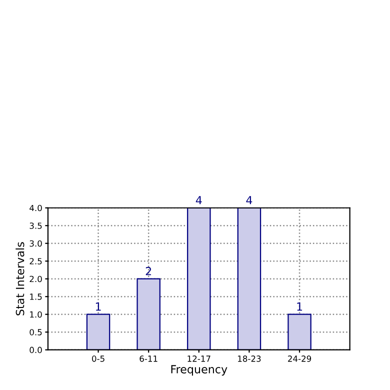 This screenshot has width=390, height=390. Describe the element at coordinates (36, 261) in the screenshot. I see `y-tick-label: 2.5` at that location.